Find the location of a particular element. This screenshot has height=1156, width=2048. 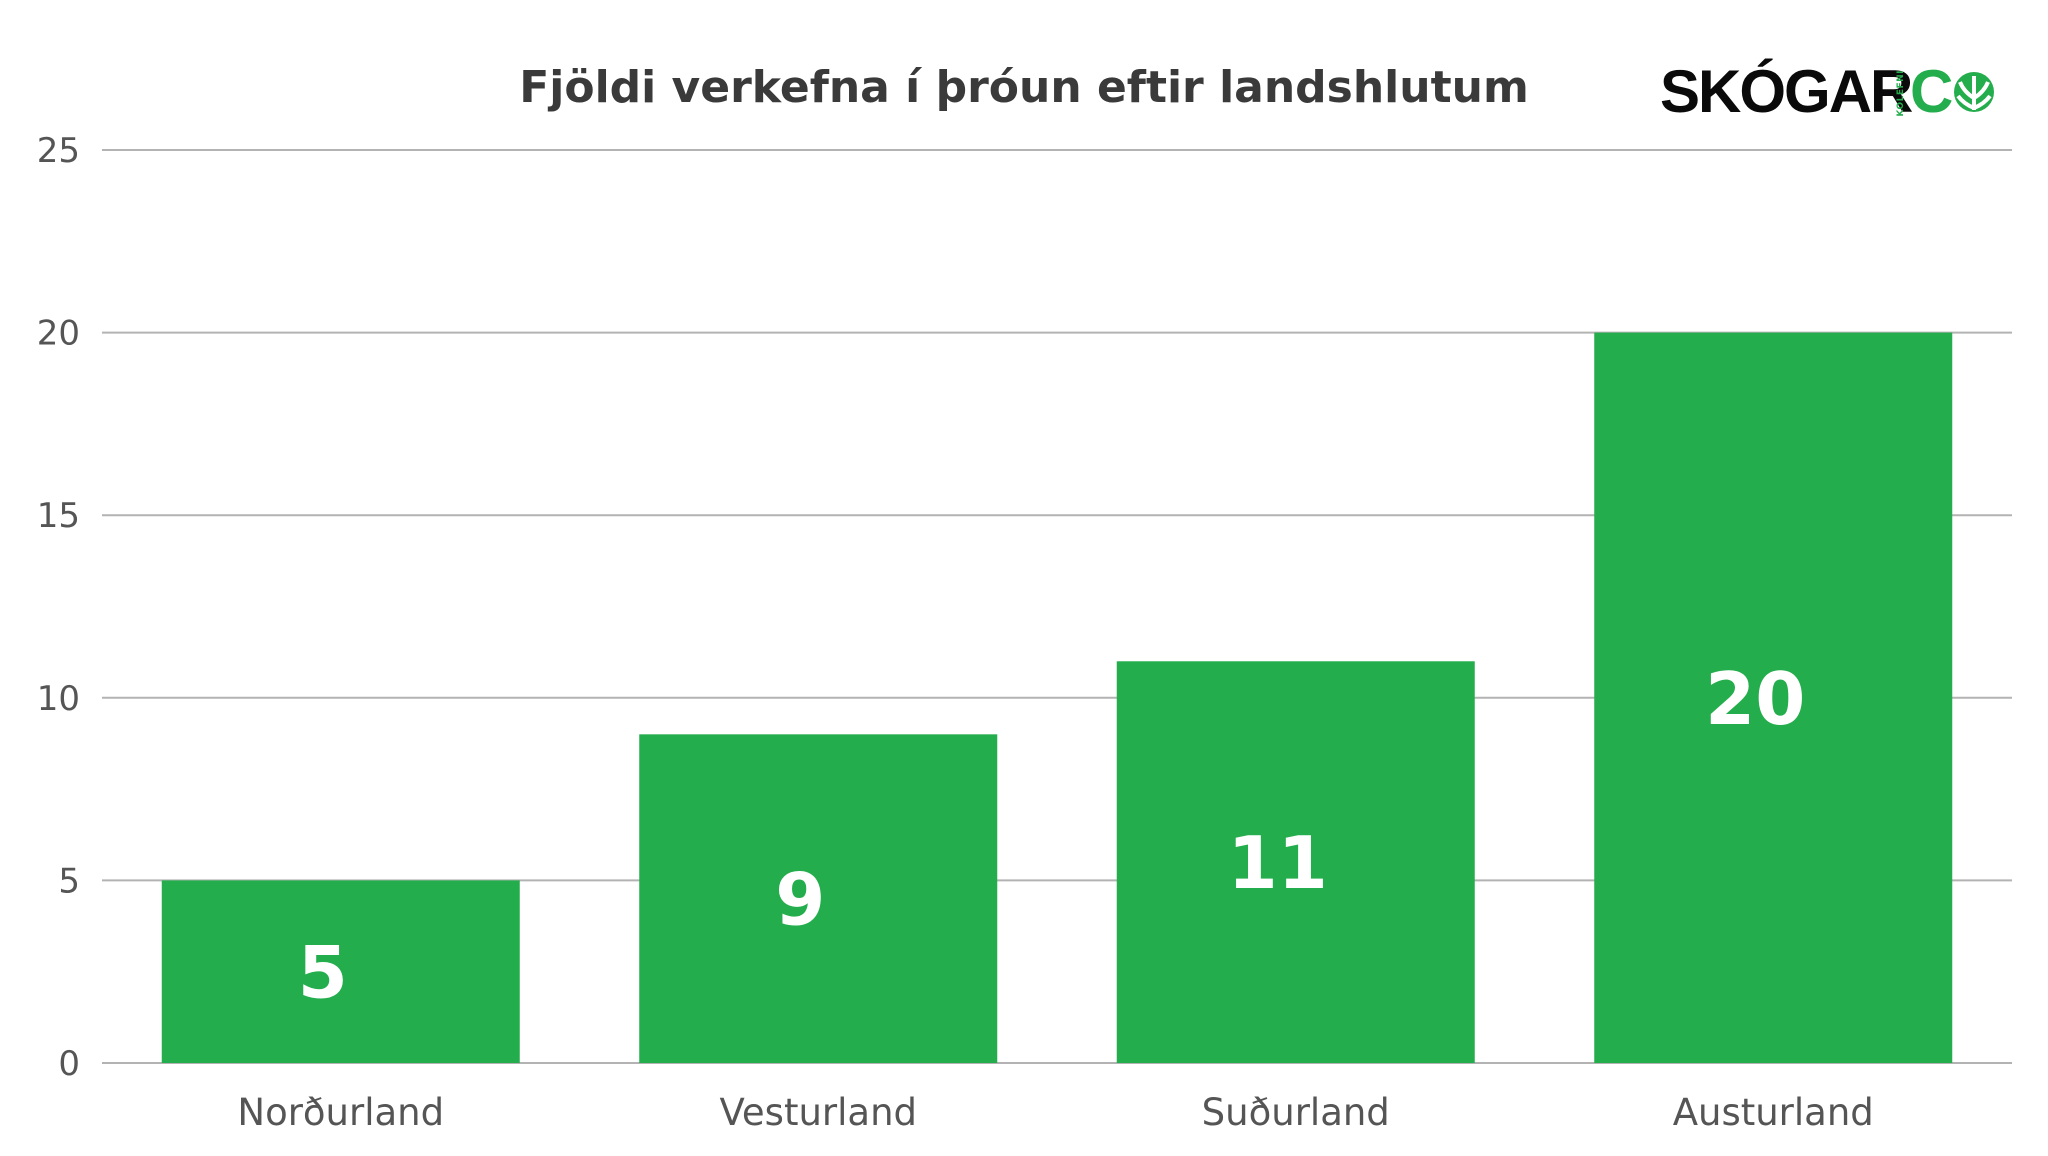

data-label: 11 is located at coordinates (1278, 863).